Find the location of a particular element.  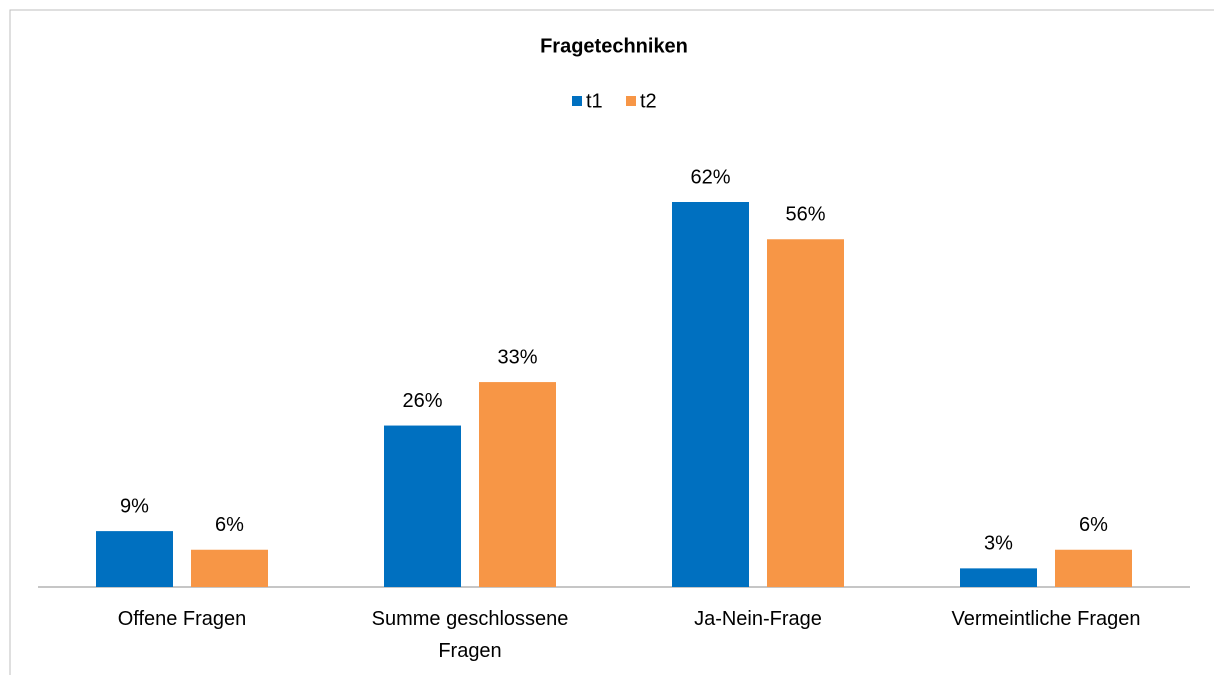

data-label: 56% is located at coordinates (805, 215).